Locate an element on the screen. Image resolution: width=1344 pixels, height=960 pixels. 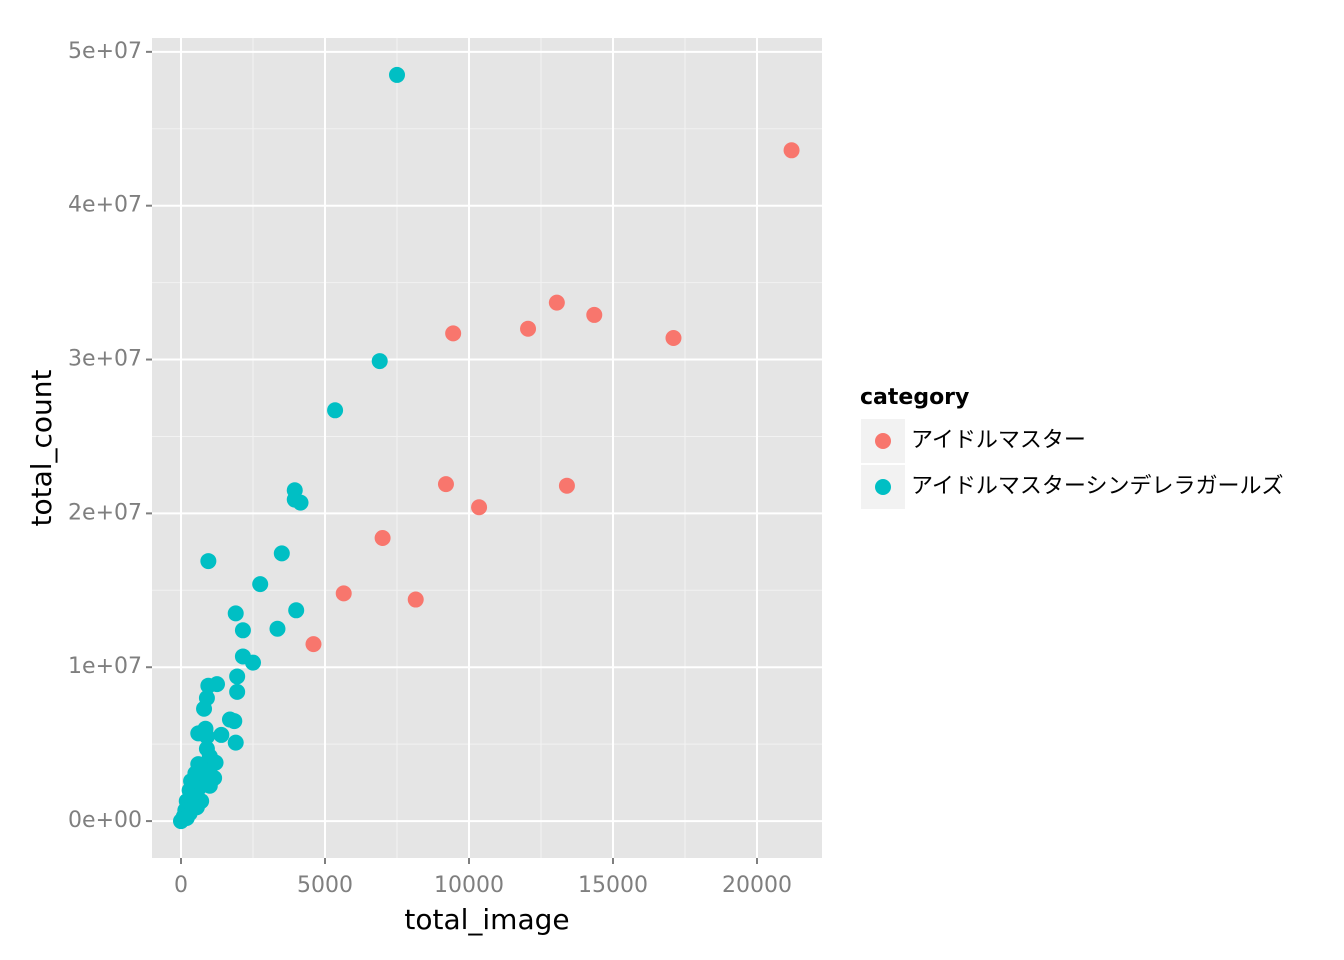
y-tick-label: 3e+07 is located at coordinates (105, 359).